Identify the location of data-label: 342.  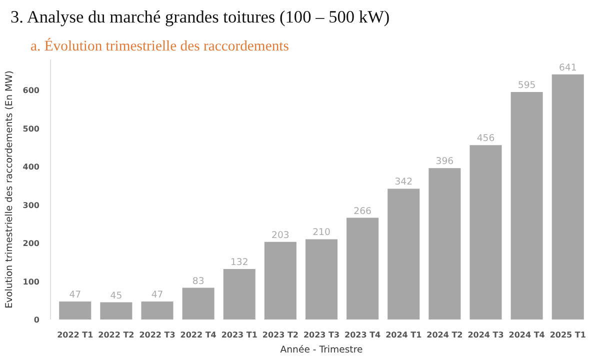
(403, 182).